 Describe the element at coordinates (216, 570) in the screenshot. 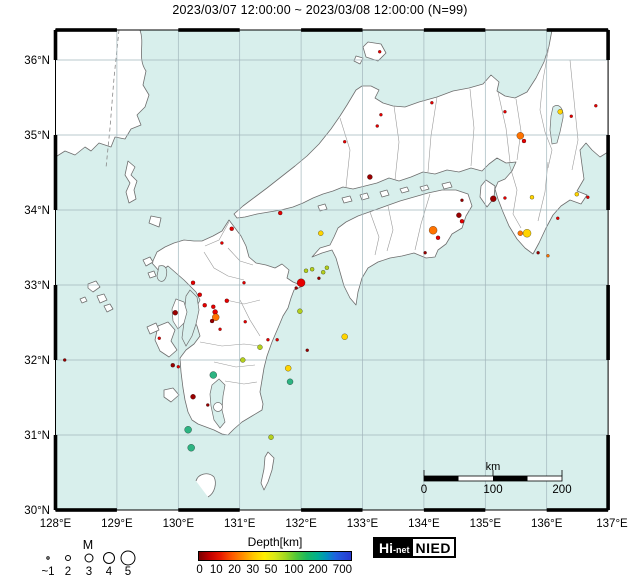

I see `depth-tick-label: 10` at that location.